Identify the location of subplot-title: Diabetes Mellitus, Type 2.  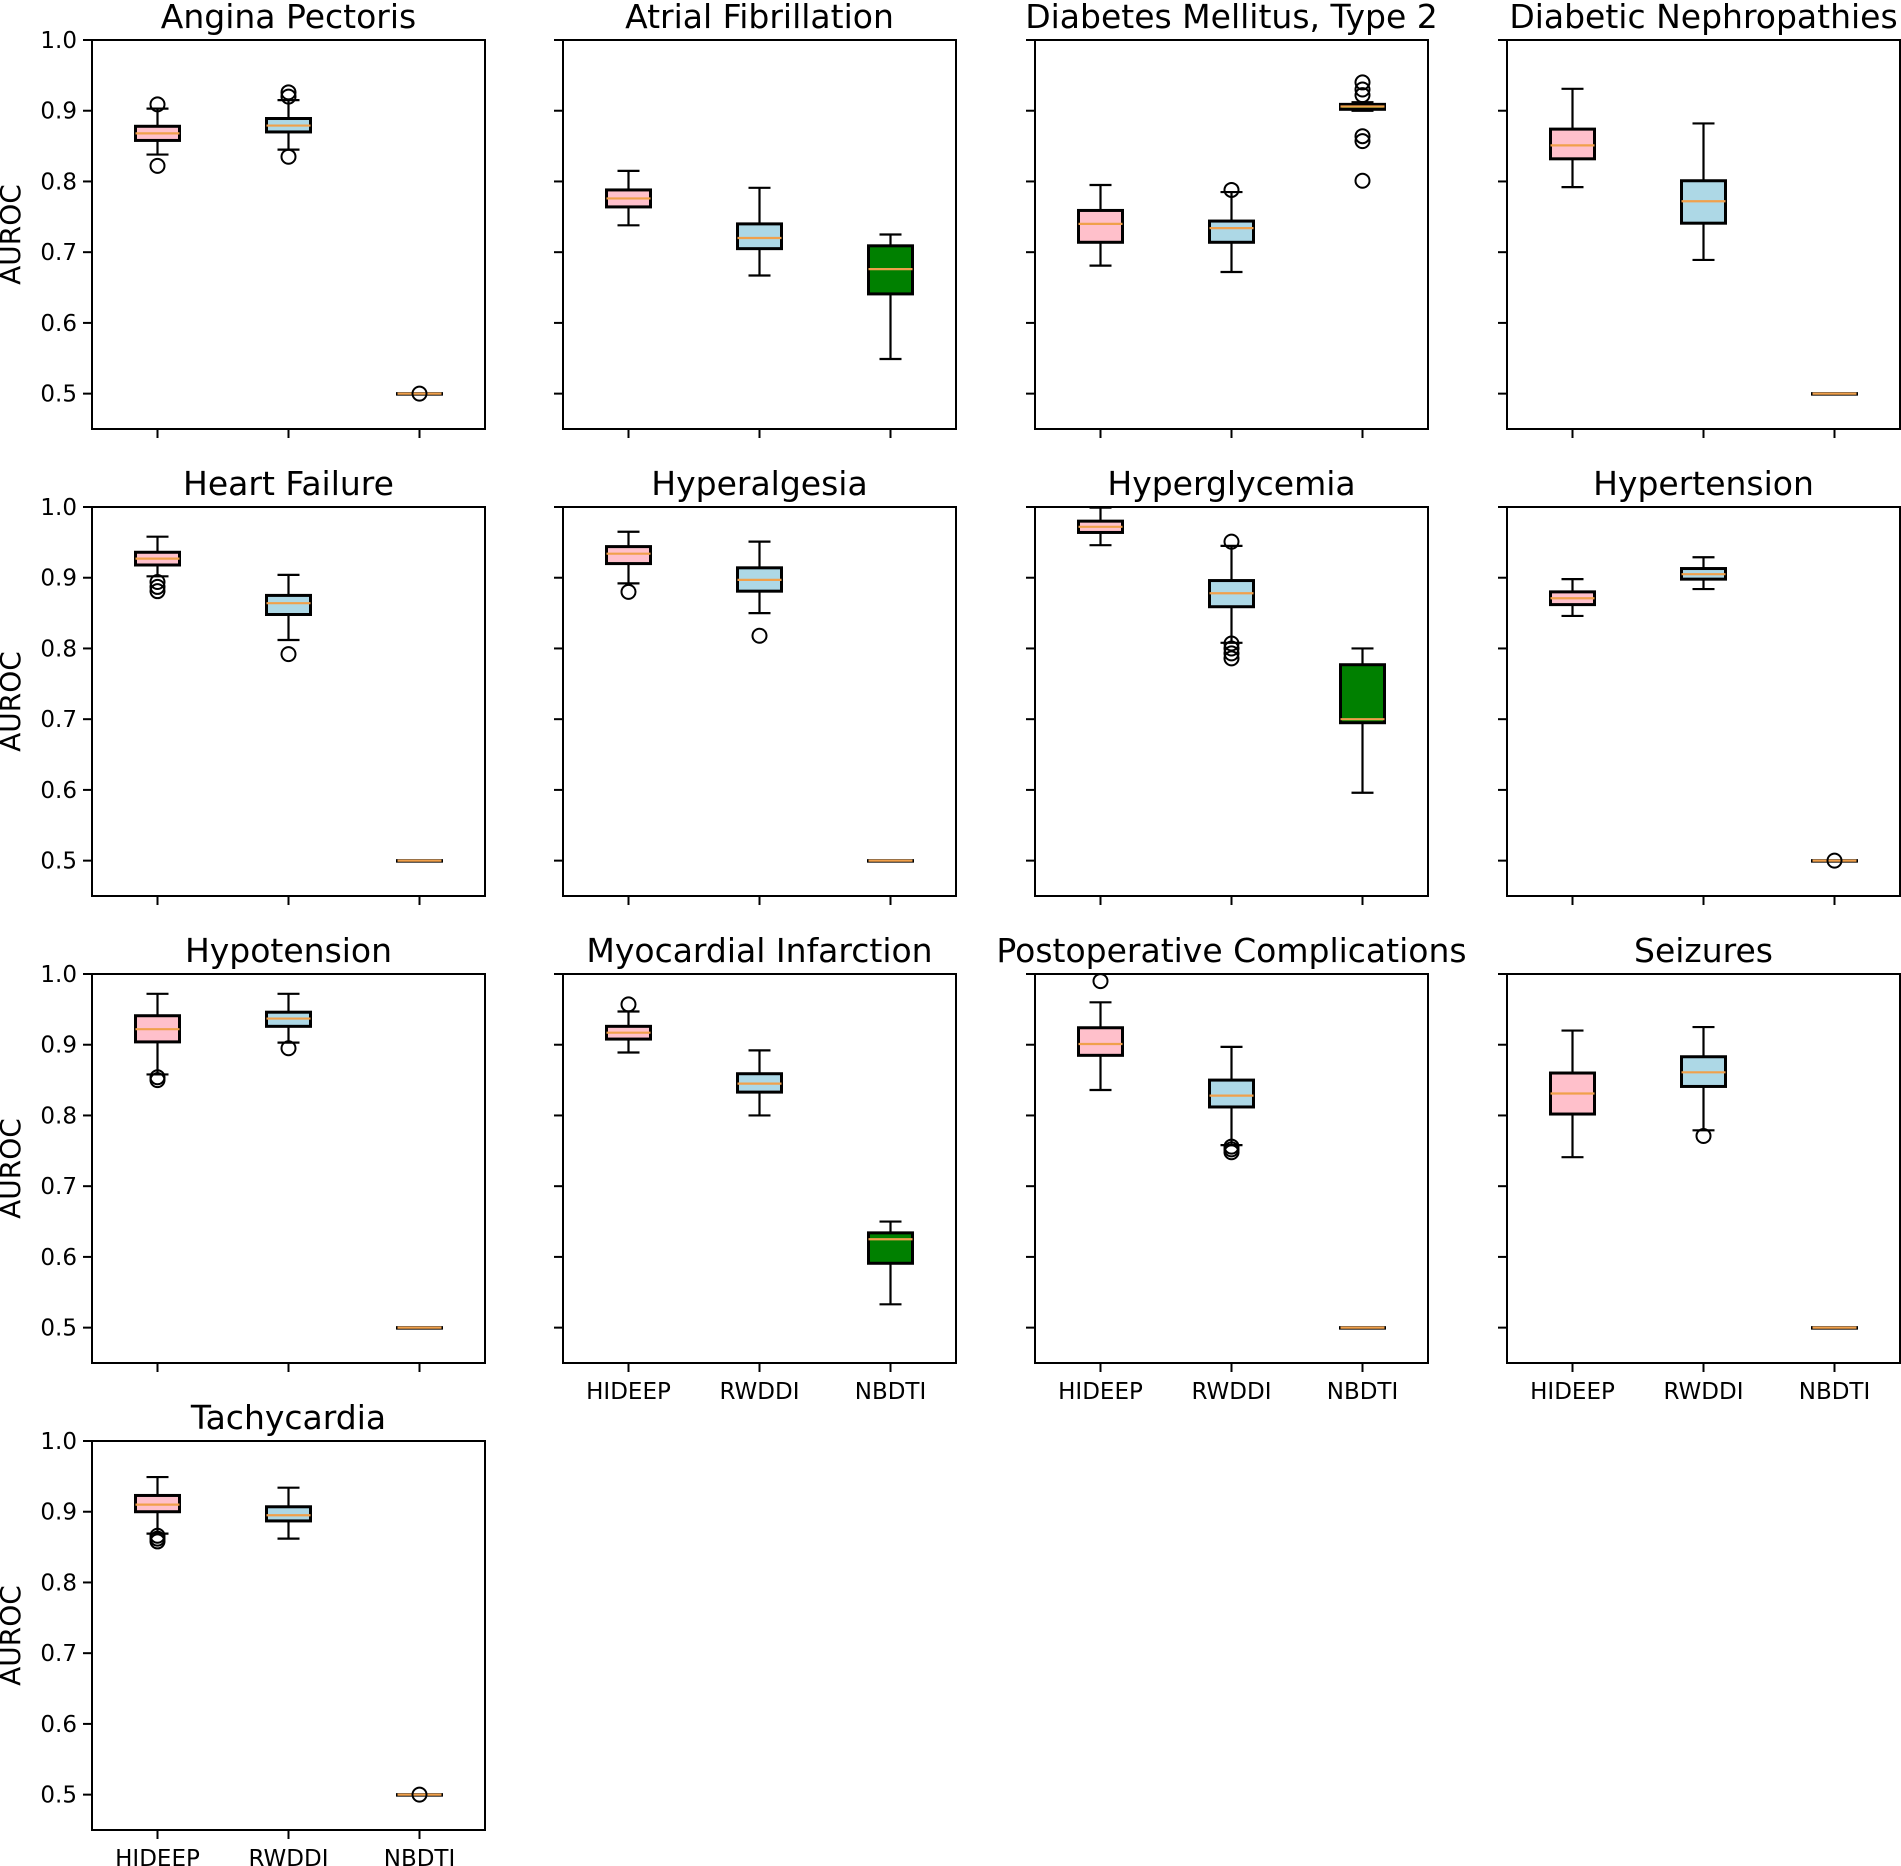
(1231, 18).